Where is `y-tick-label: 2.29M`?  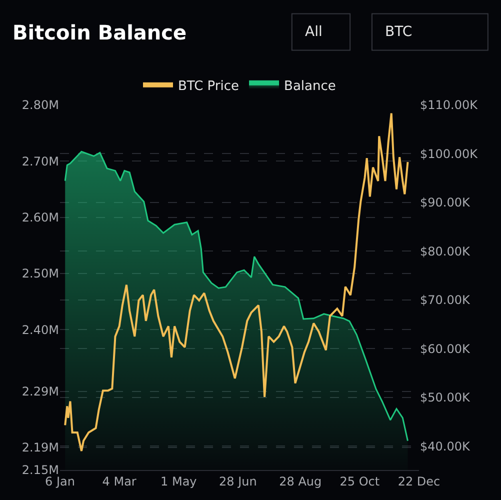 y-tick-label: 2.29M is located at coordinates (40, 391).